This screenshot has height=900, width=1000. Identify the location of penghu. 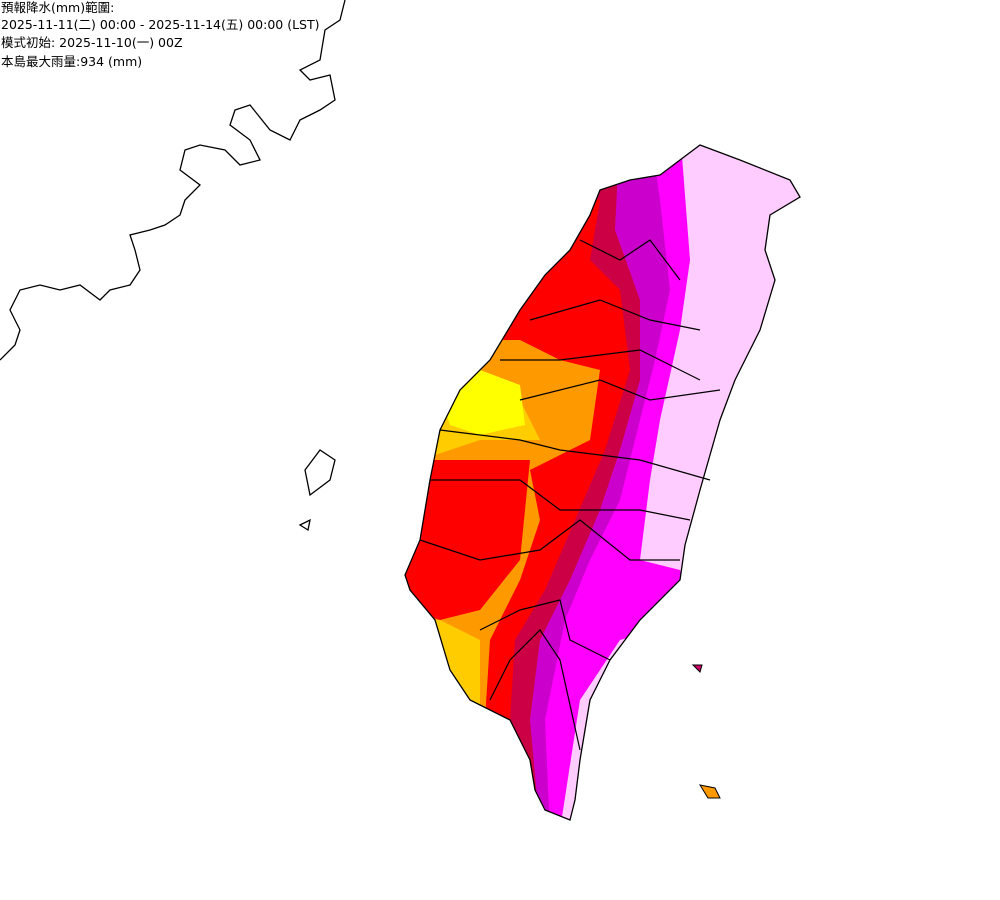
(317, 490).